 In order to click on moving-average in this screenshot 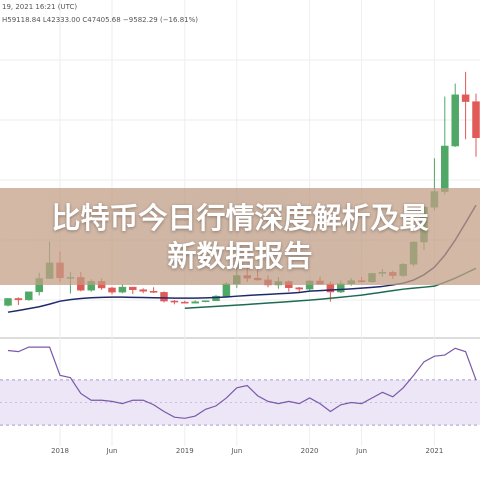, I will do `click(330, 288)`.